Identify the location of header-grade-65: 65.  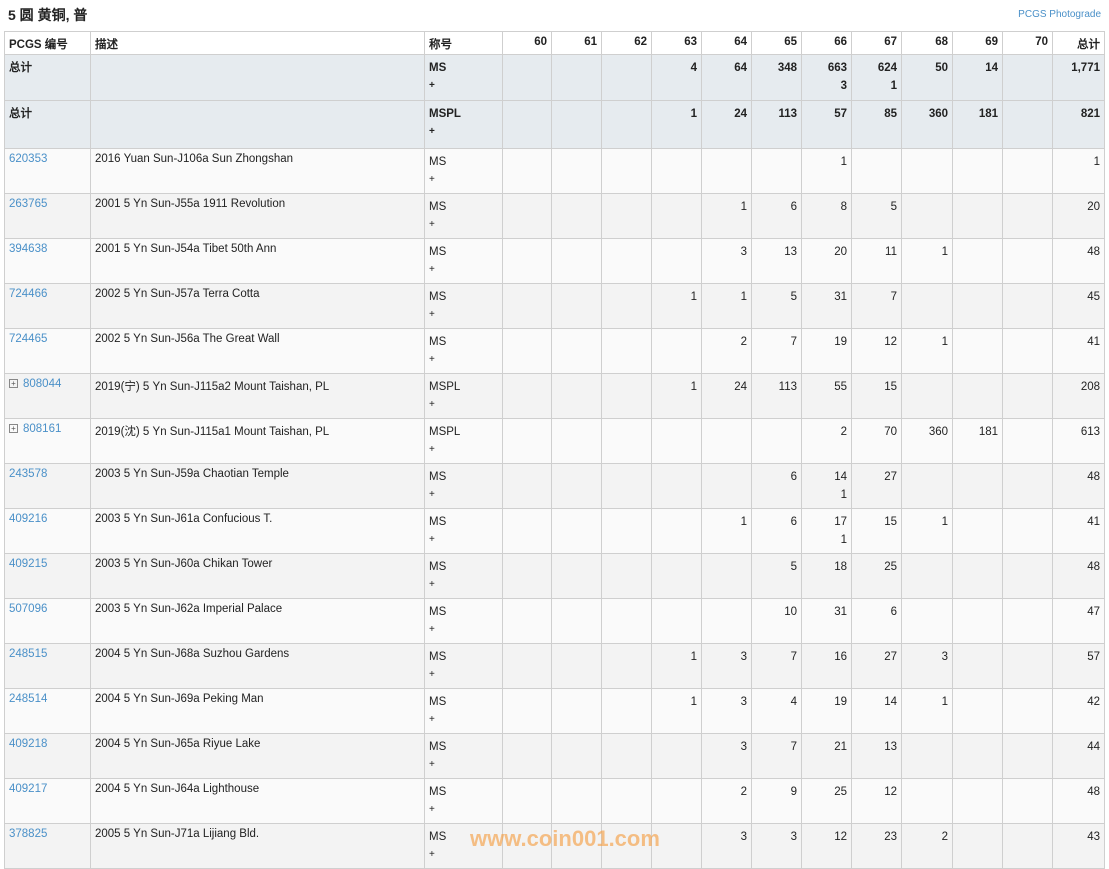
(776, 43).